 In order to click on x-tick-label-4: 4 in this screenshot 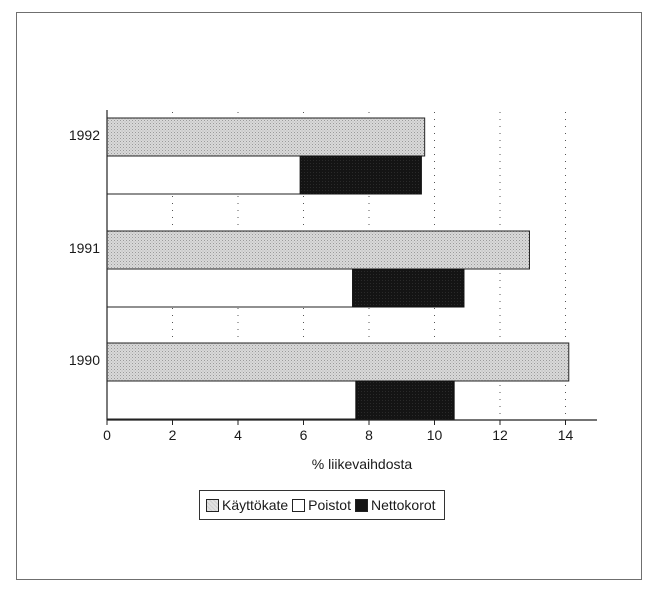, I will do `click(238, 435)`.